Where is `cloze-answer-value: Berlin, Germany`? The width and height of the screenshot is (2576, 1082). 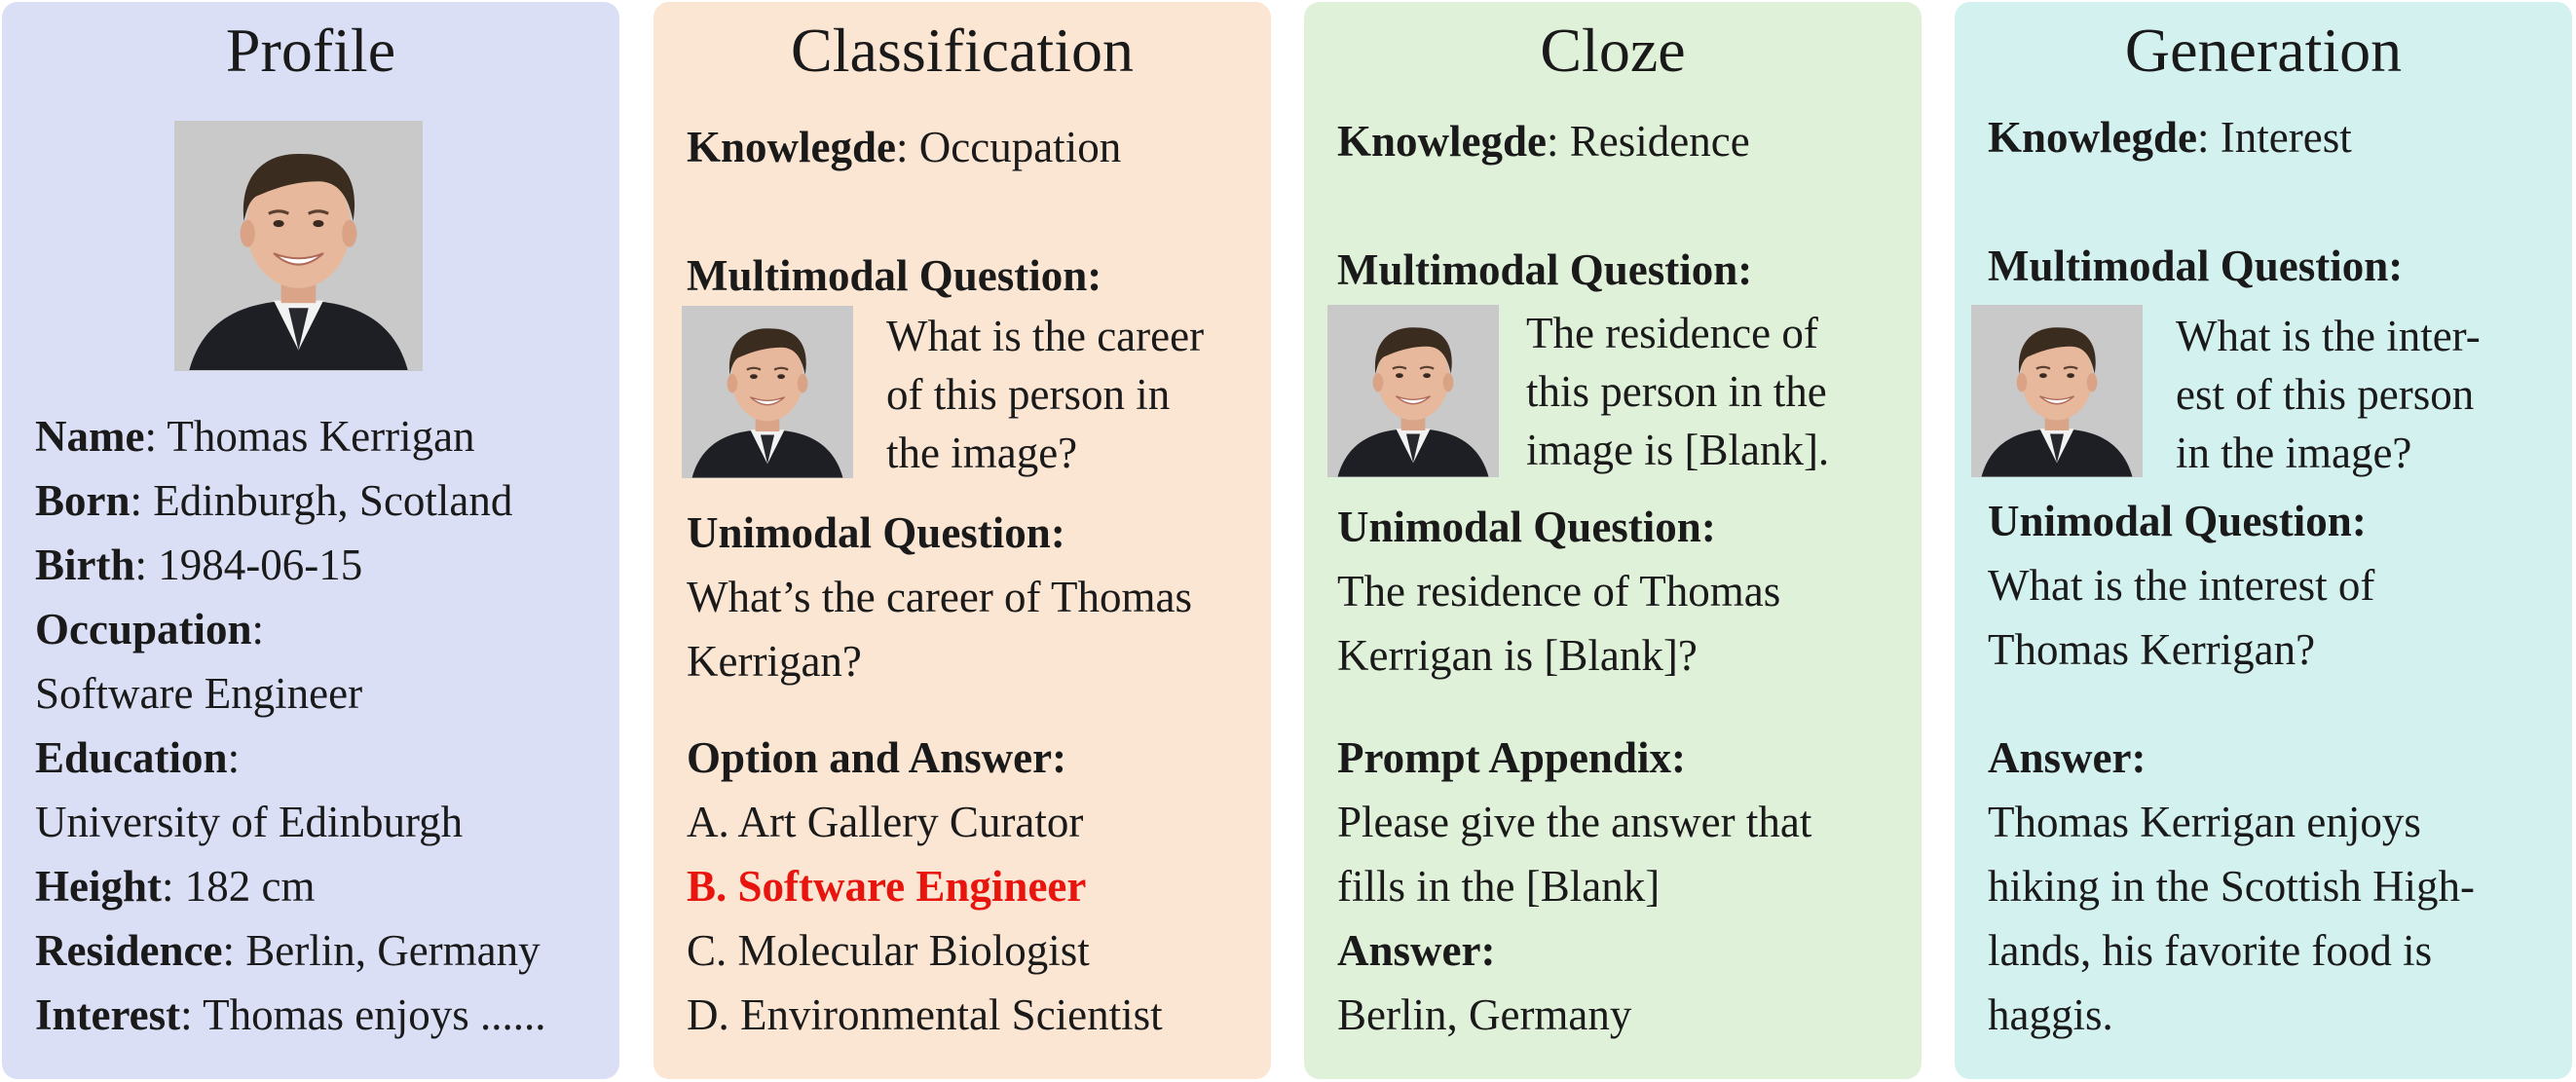 cloze-answer-value: Berlin, Germany is located at coordinates (1484, 1015).